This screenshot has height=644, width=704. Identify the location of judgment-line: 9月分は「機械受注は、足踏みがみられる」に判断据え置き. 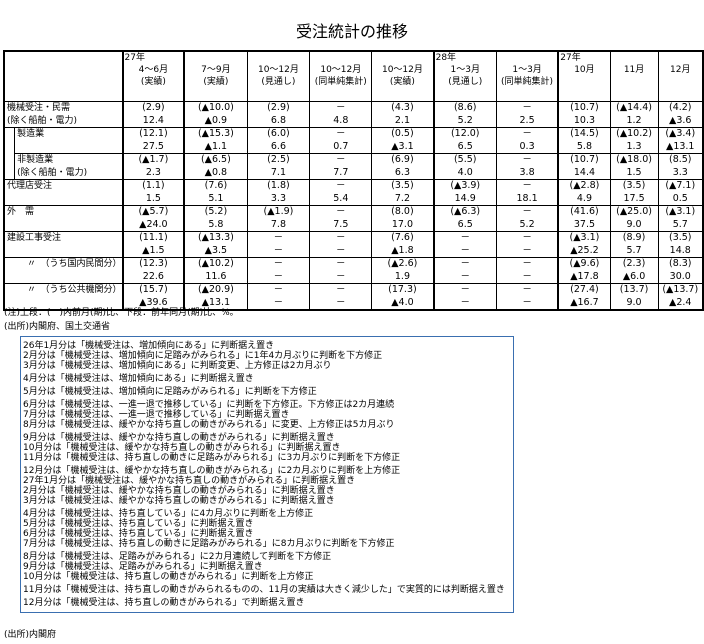
(143, 567).